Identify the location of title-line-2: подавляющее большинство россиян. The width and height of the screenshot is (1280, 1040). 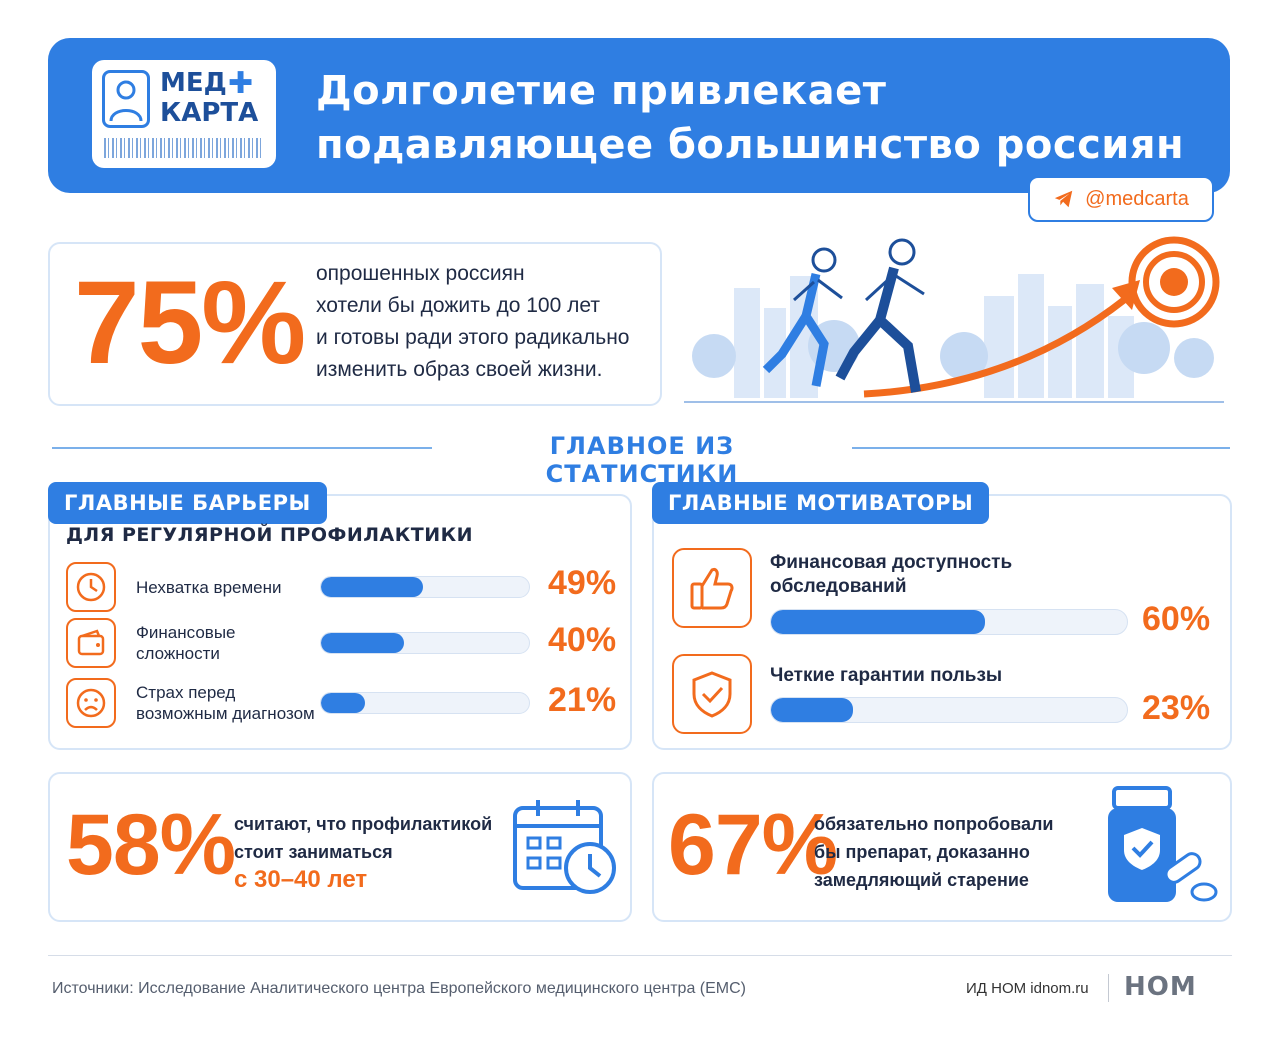
(750, 145).